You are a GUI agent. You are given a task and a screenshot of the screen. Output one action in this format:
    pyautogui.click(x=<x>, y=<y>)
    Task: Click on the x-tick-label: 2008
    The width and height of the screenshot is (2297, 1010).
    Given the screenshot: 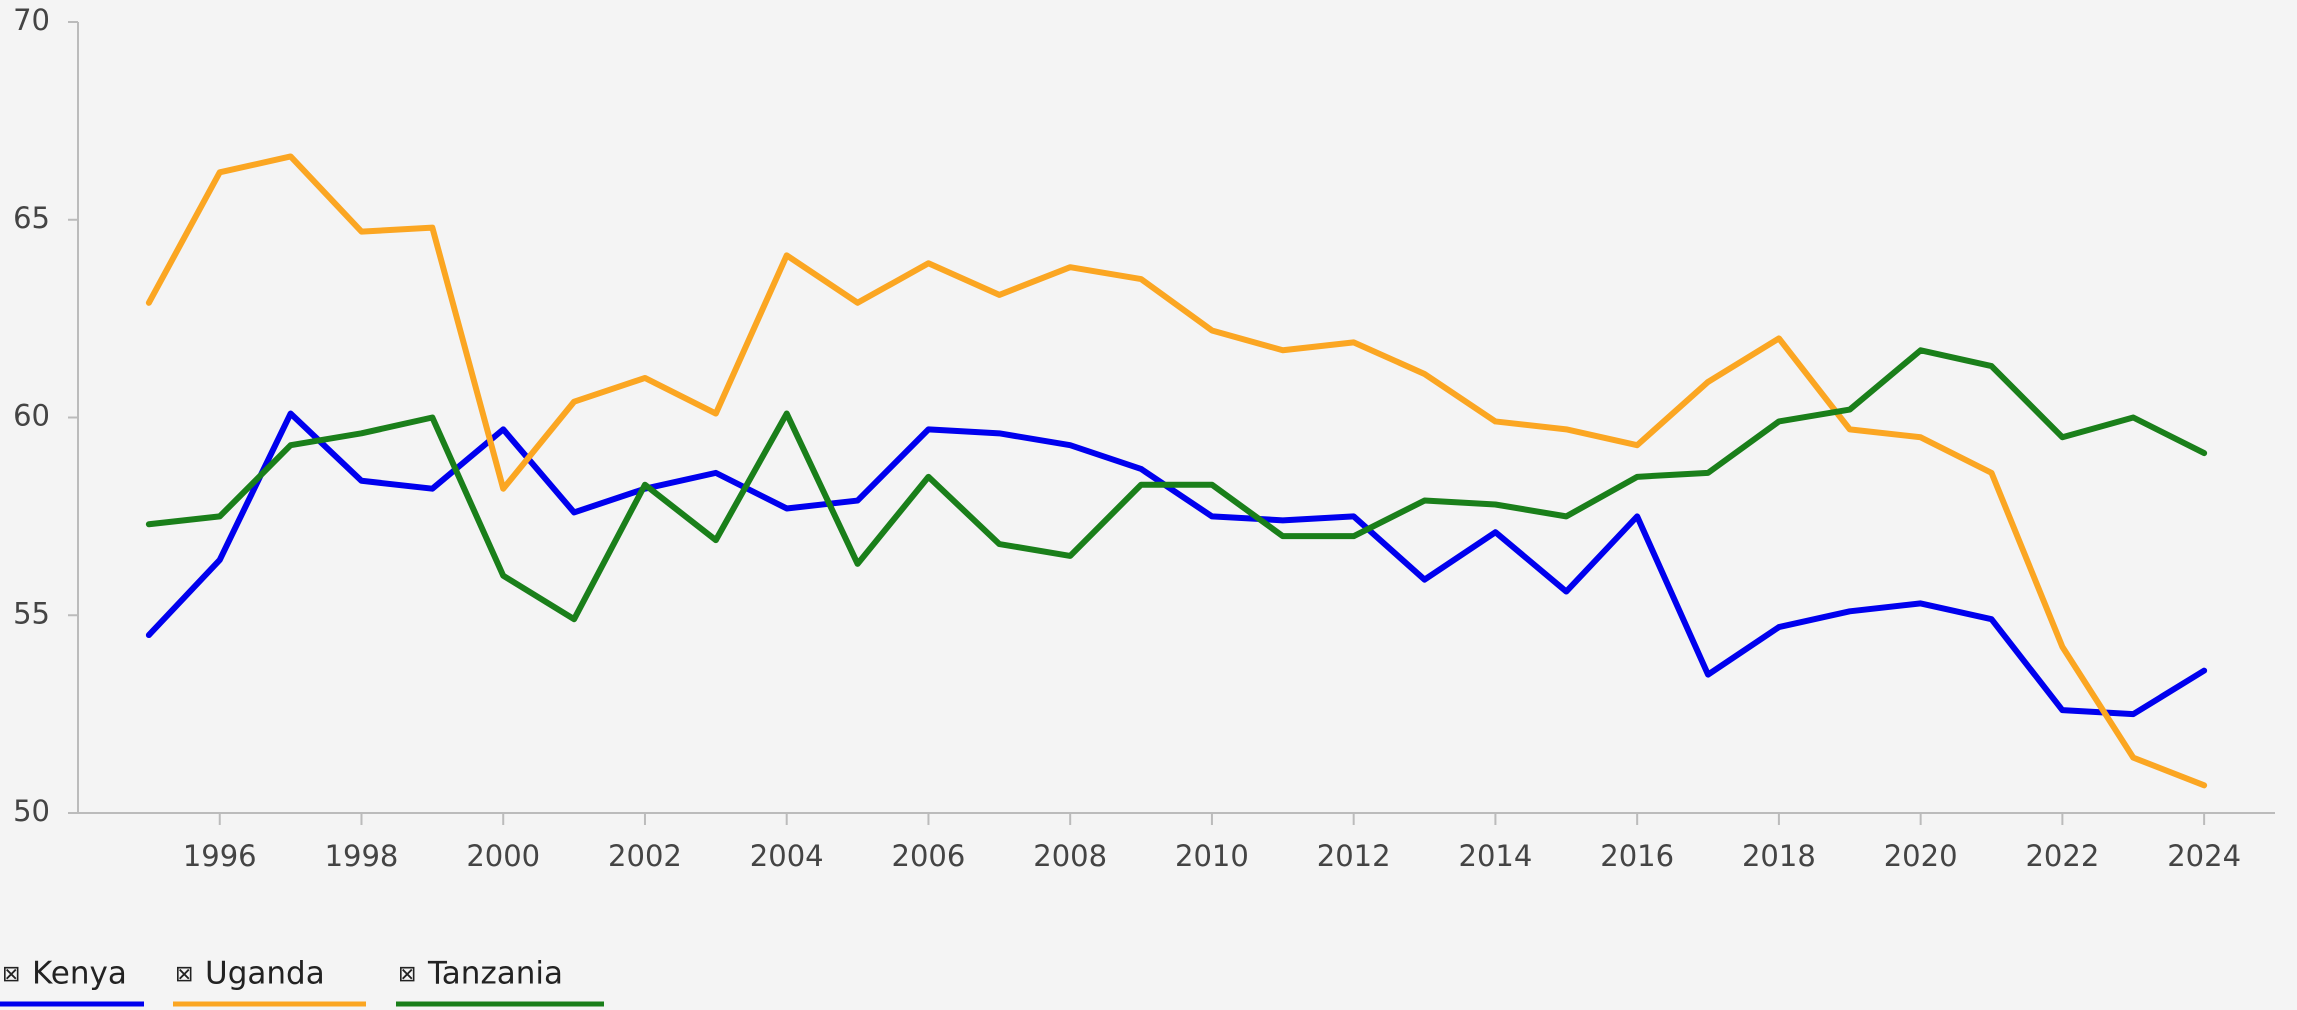 What is the action you would take?
    pyautogui.click(x=1070, y=856)
    